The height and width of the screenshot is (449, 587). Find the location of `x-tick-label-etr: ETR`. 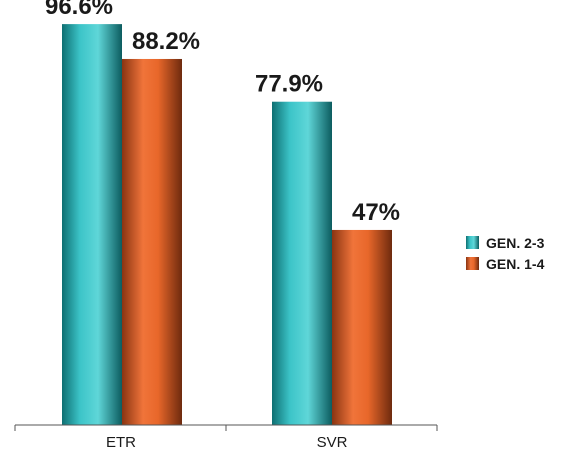

x-tick-label-etr: ETR is located at coordinates (121, 441).